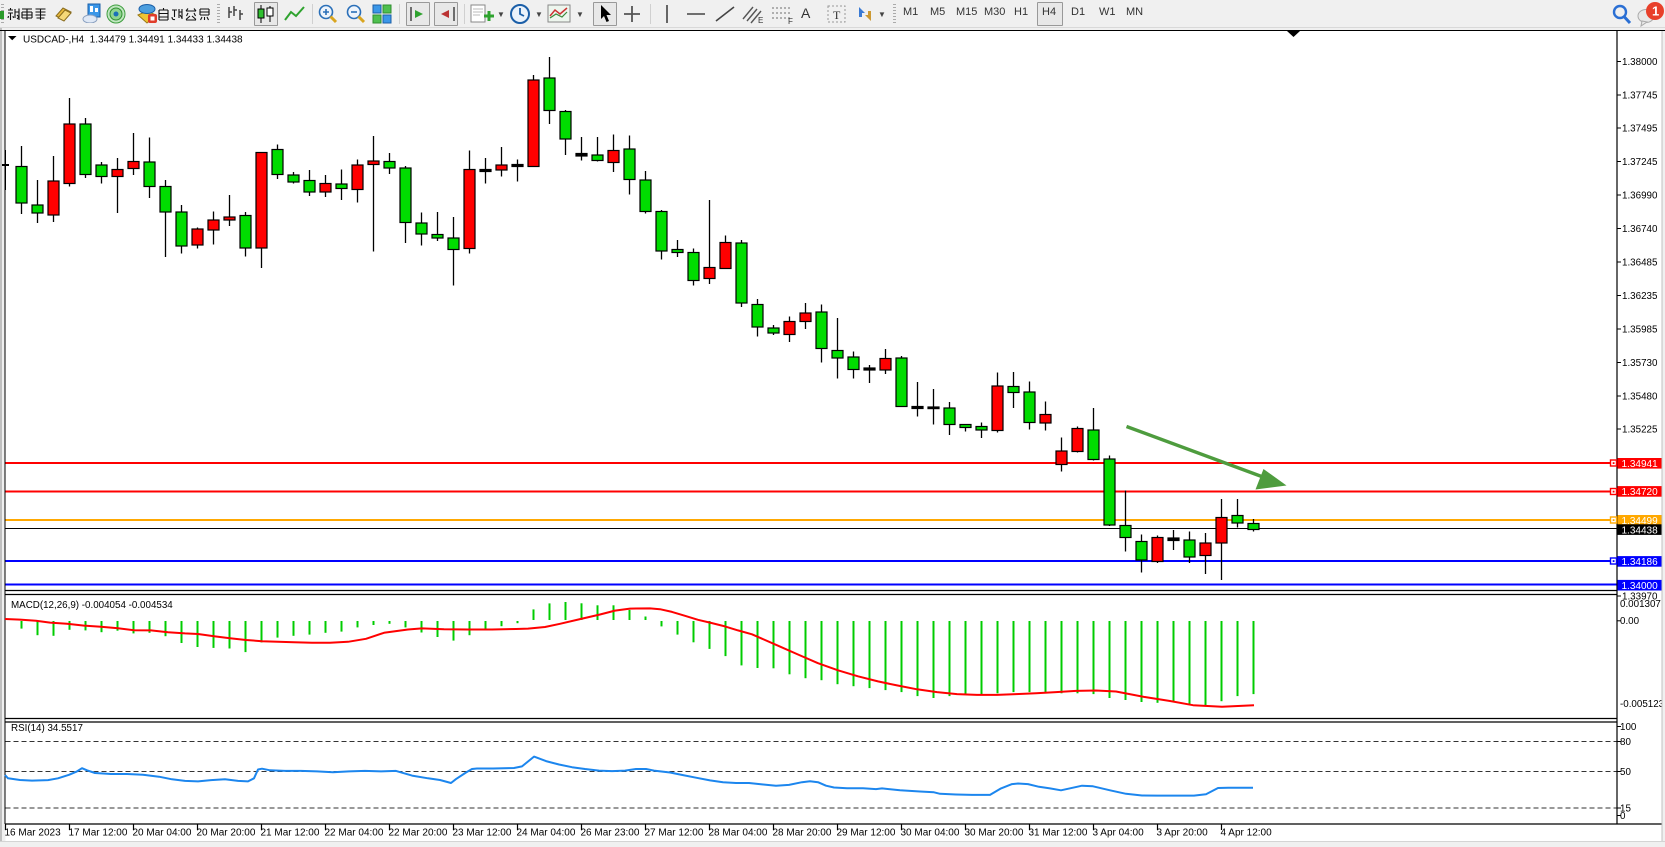  I want to click on svg-text: E, so click(760, 20).